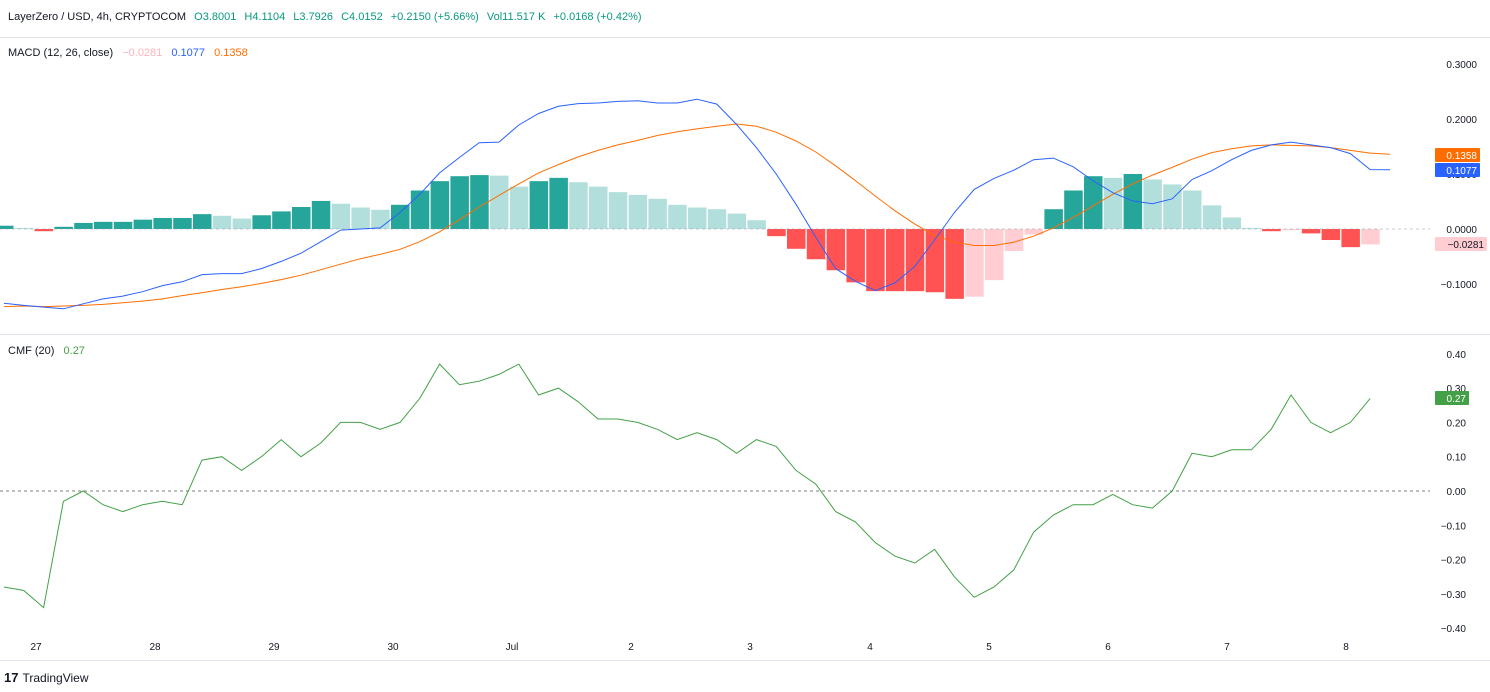 The image size is (1490, 692). What do you see at coordinates (1454, 561) in the screenshot?
I see `cmf-y-tick-label: −0.20` at bounding box center [1454, 561].